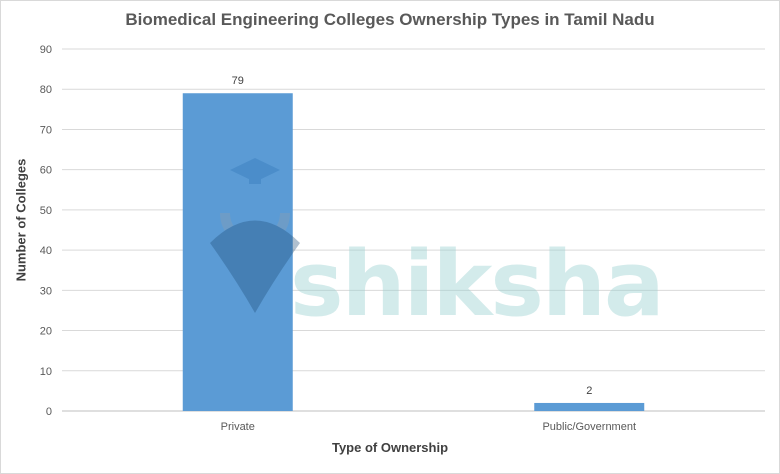  I want to click on y-tick-label: 20, so click(46, 332).